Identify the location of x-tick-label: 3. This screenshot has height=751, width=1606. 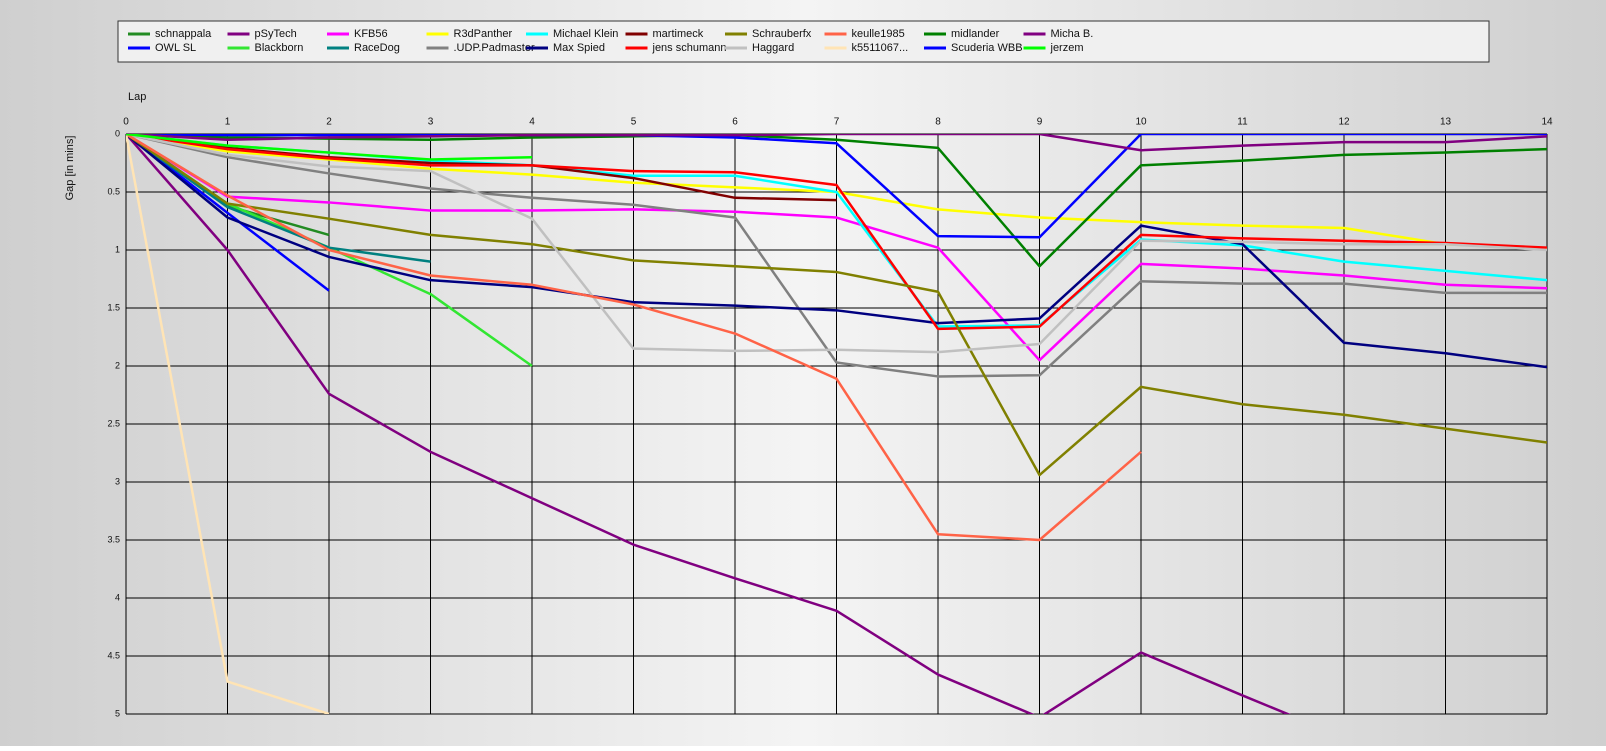
(431, 122).